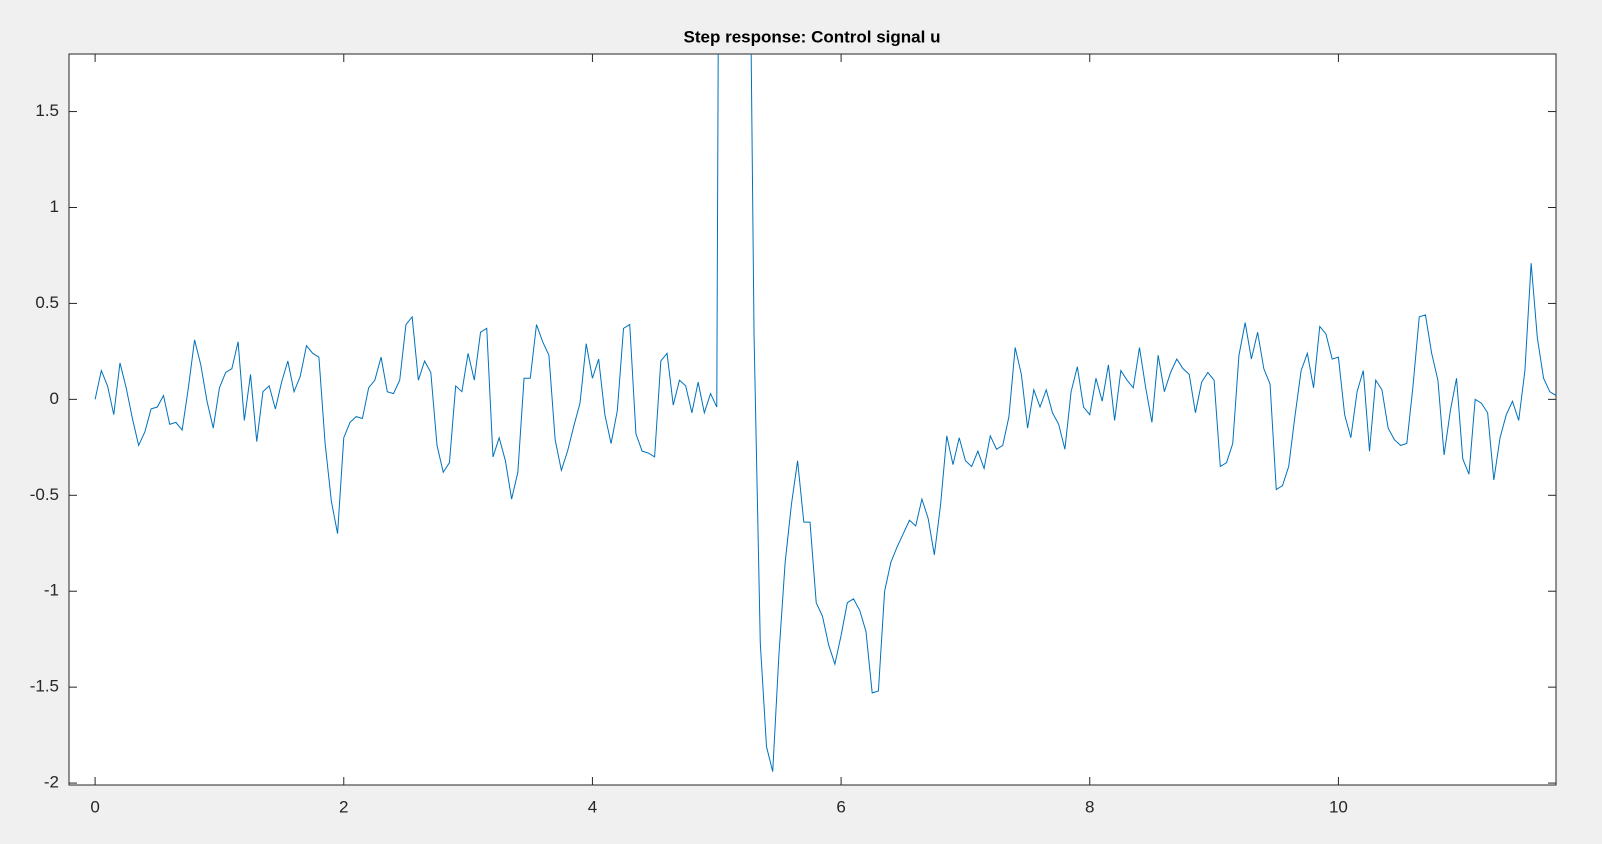 The image size is (1602, 844). I want to click on x-tick-label: 2, so click(343, 806).